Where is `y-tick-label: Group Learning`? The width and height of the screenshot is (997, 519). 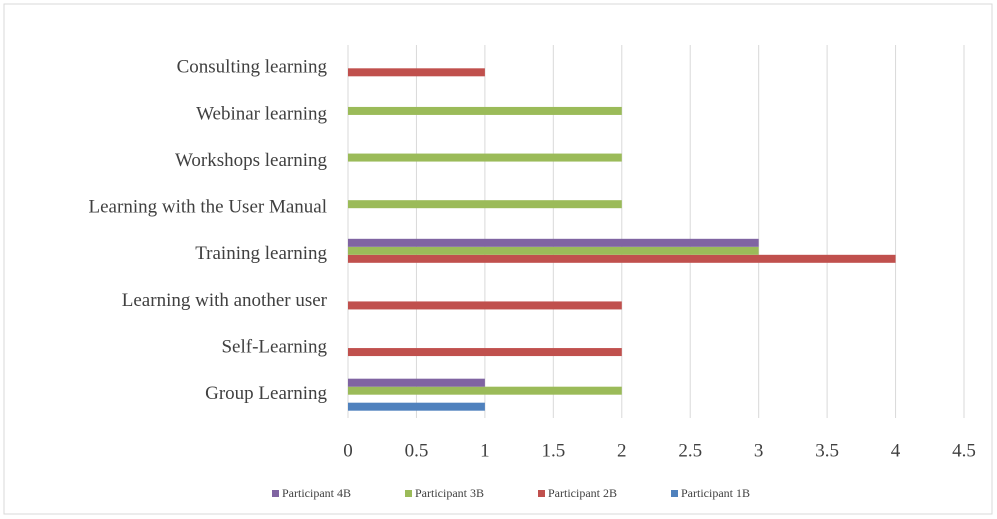
y-tick-label: Group Learning is located at coordinates (266, 393).